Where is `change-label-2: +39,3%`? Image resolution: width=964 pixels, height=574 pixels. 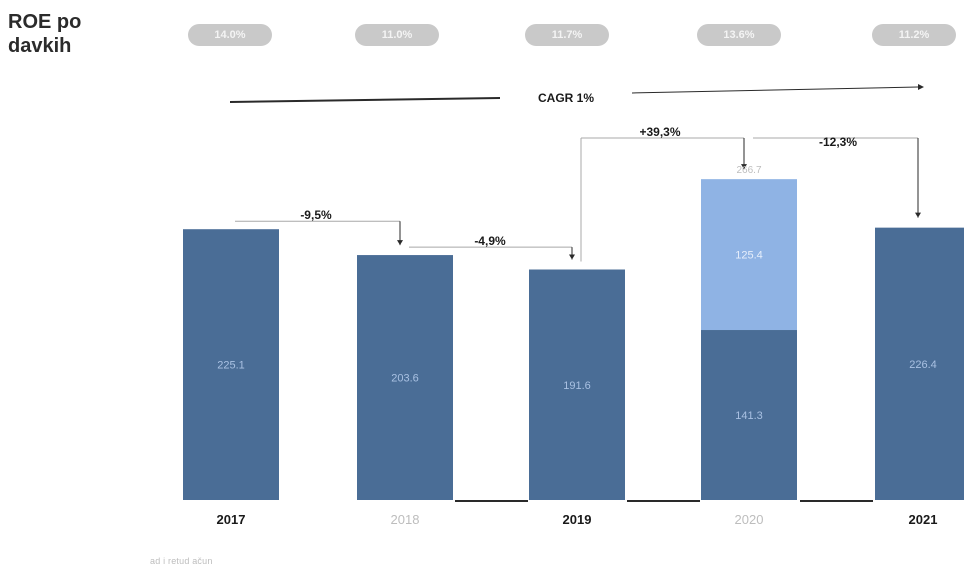 change-label-2: +39,3% is located at coordinates (659, 132).